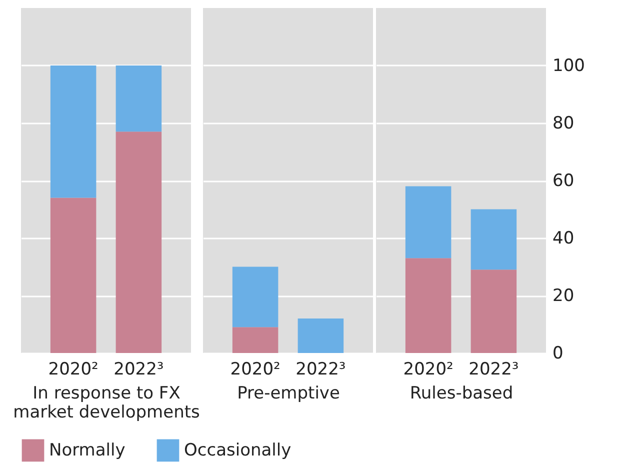  I want to click on y-tick-label: 0, so click(558, 354).